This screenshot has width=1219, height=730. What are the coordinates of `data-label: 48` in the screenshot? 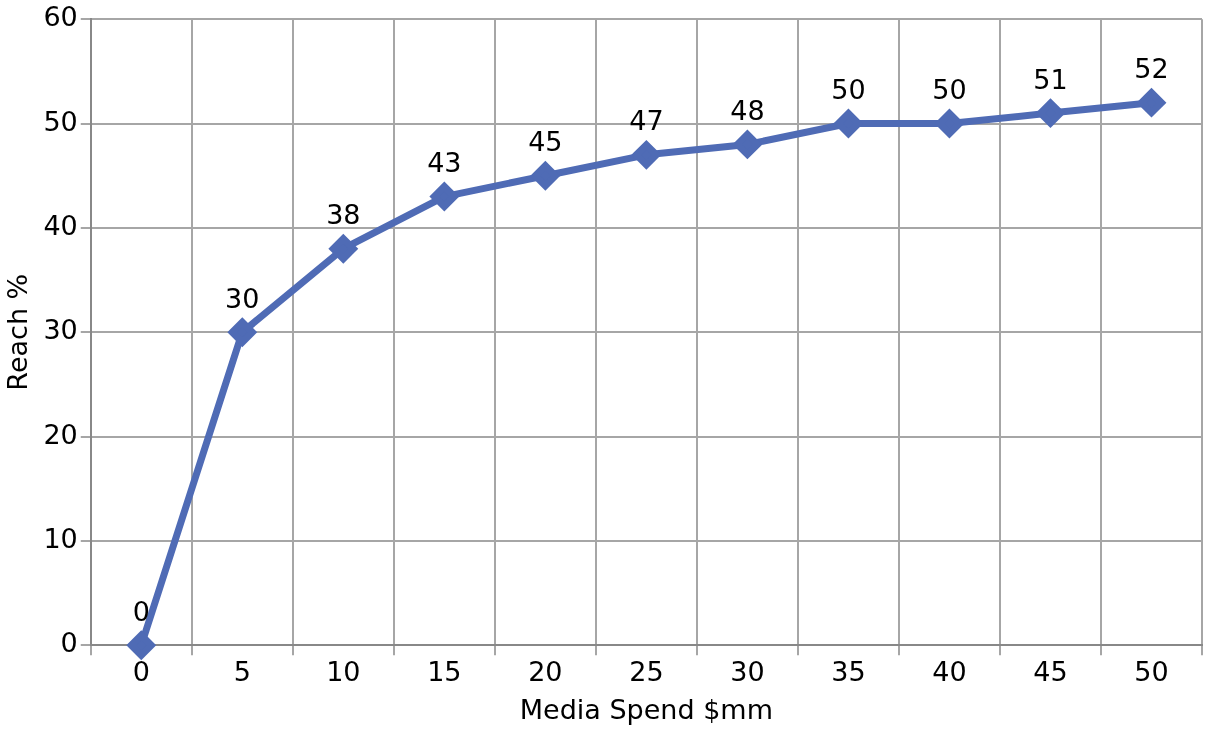 It's located at (747, 110).